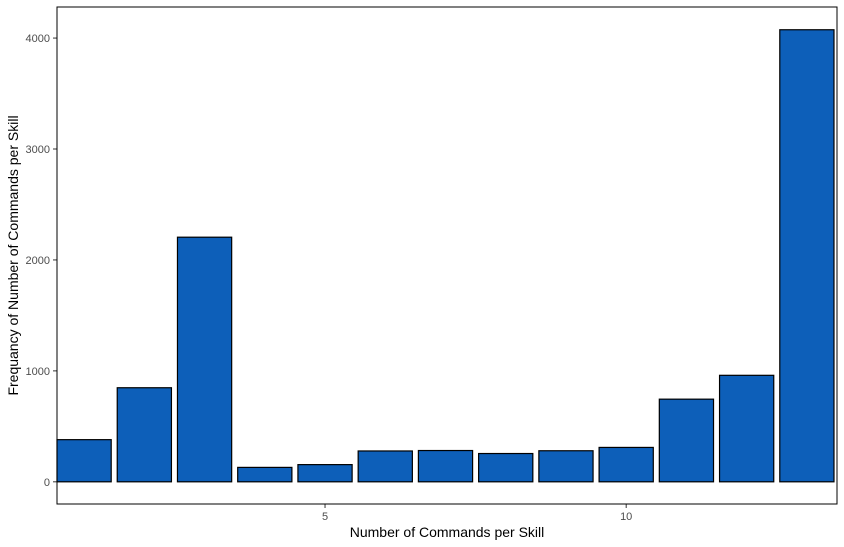  I want to click on y-tick-label: 2000, so click(38, 261).